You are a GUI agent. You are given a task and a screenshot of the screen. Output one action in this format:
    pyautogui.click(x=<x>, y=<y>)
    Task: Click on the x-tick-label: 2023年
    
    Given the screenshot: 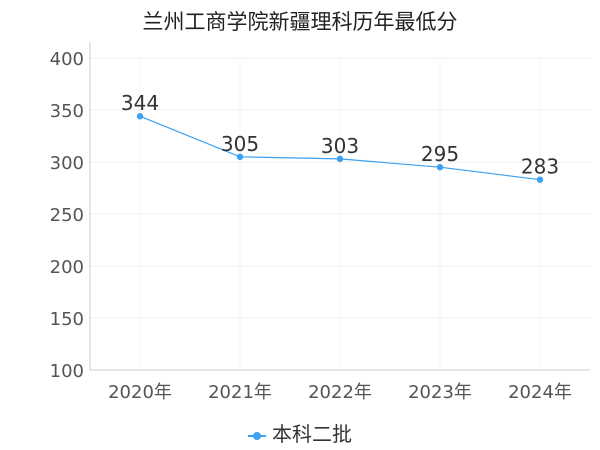 What is the action you would take?
    pyautogui.click(x=440, y=392)
    